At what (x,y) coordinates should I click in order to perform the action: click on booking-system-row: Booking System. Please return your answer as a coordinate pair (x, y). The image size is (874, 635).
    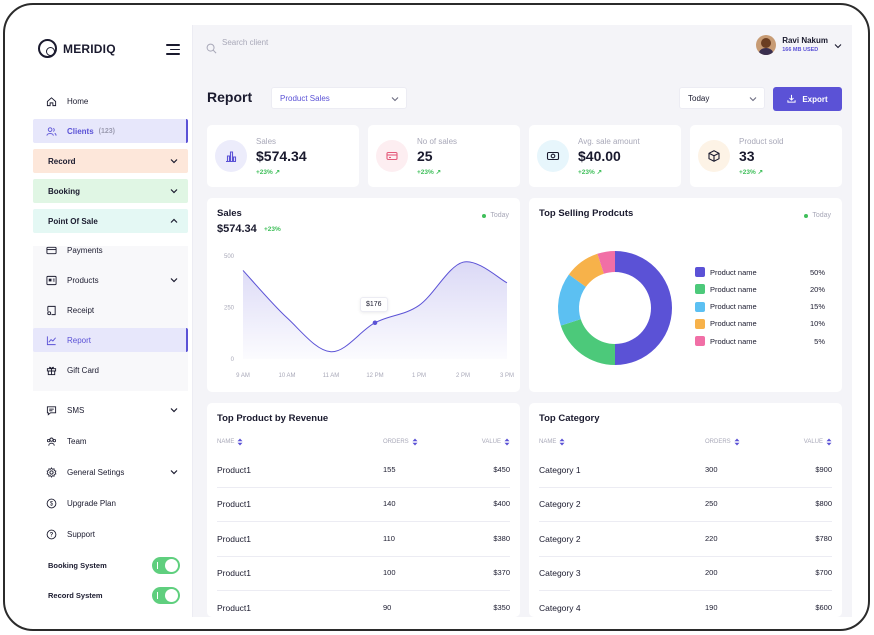
    Looking at the image, I should click on (110, 565).